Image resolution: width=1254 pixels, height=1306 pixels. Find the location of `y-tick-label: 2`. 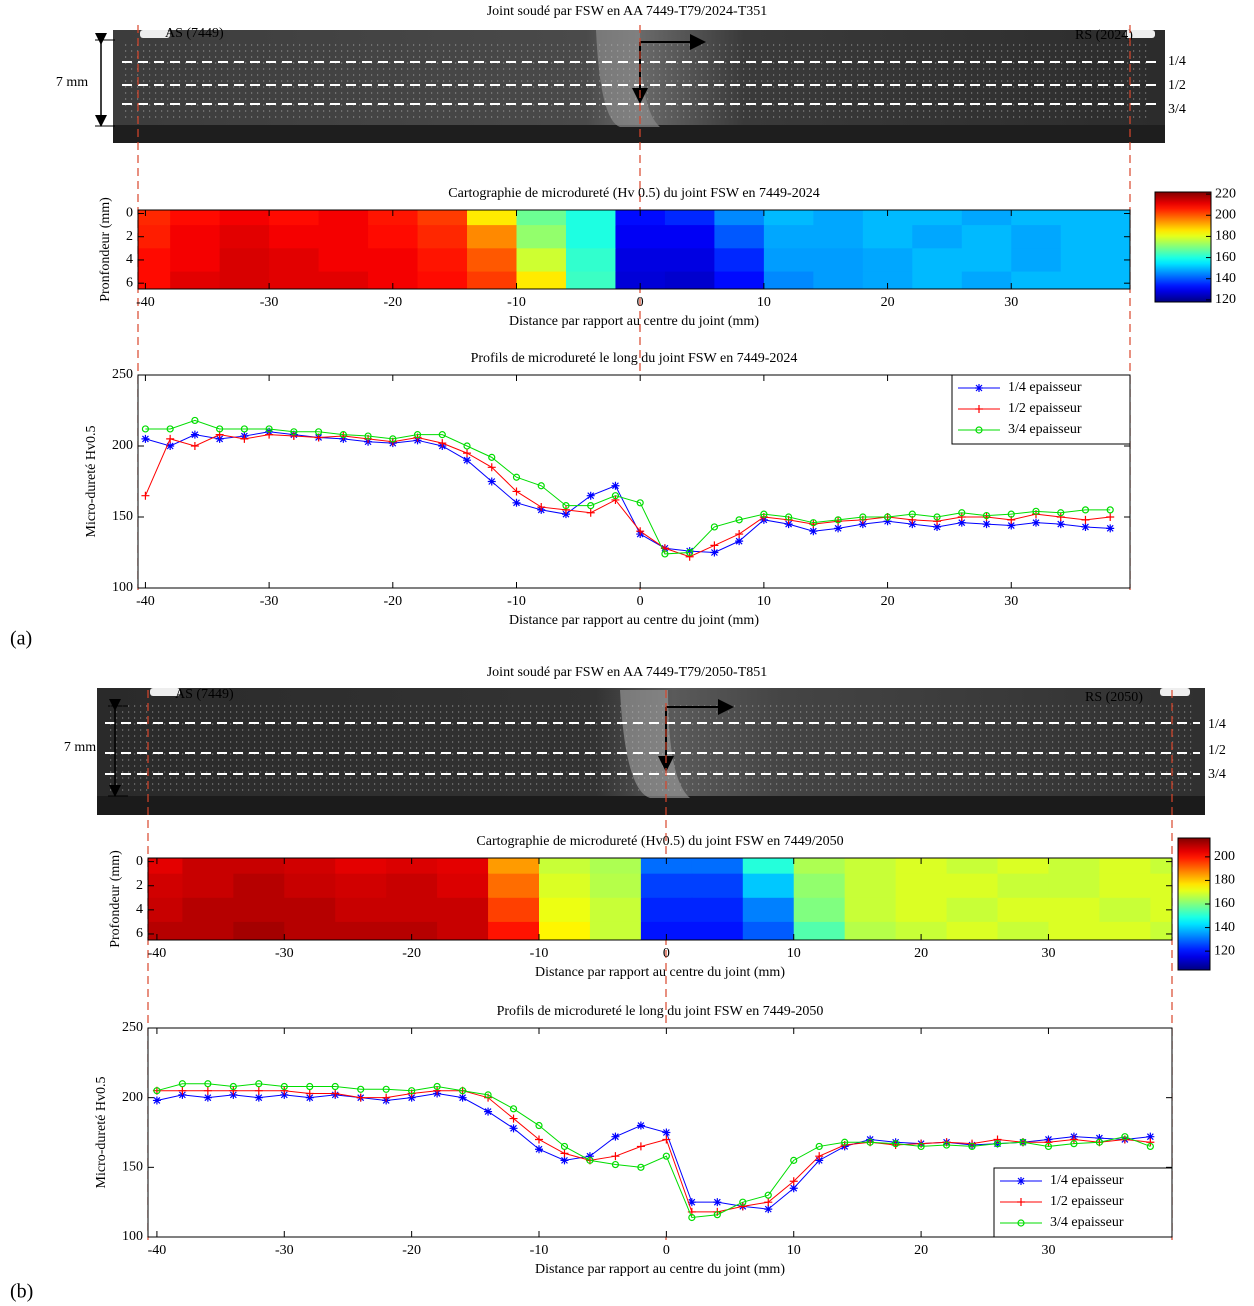

y-tick-label: 2 is located at coordinates (139, 885).